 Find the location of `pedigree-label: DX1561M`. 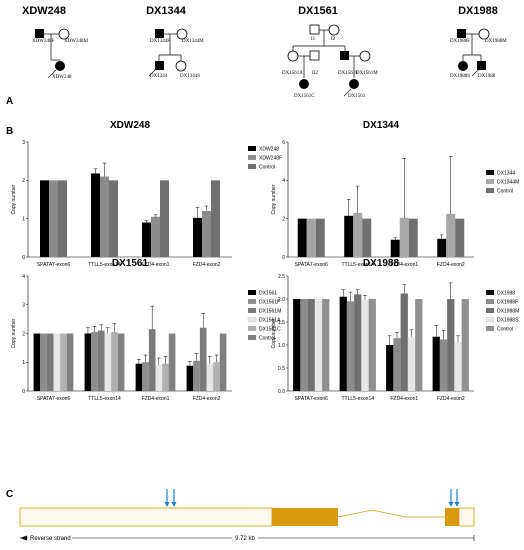

pedigree-label: DX1561M is located at coordinates (367, 73).